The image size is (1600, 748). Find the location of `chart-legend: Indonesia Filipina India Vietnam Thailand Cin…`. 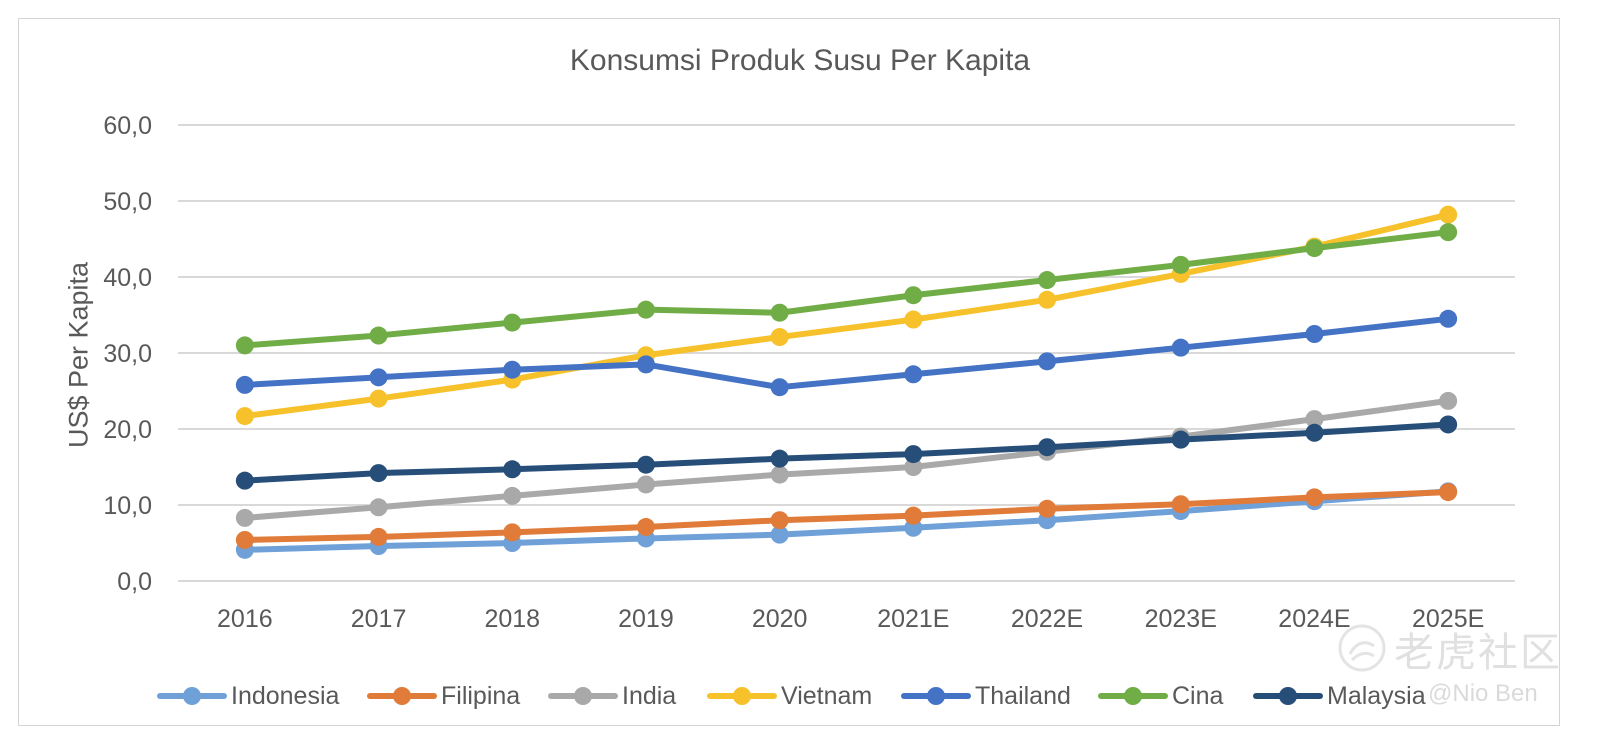

chart-legend: Indonesia Filipina India Vietnam Thailand Cin… is located at coordinates (800, 696).